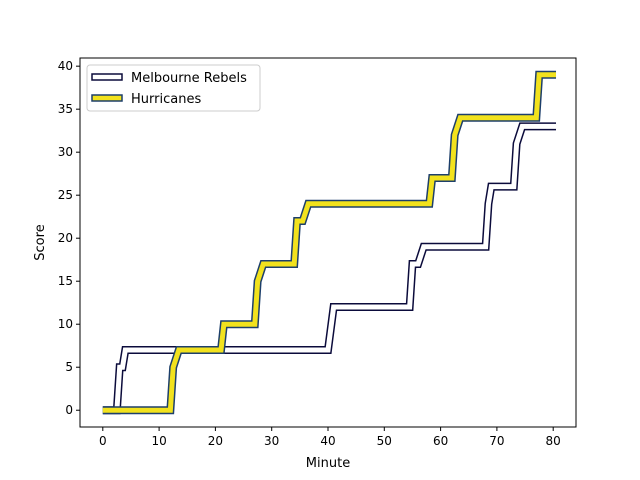 This screenshot has width=640, height=480. I want to click on x-tick-label: 30, so click(271, 441).